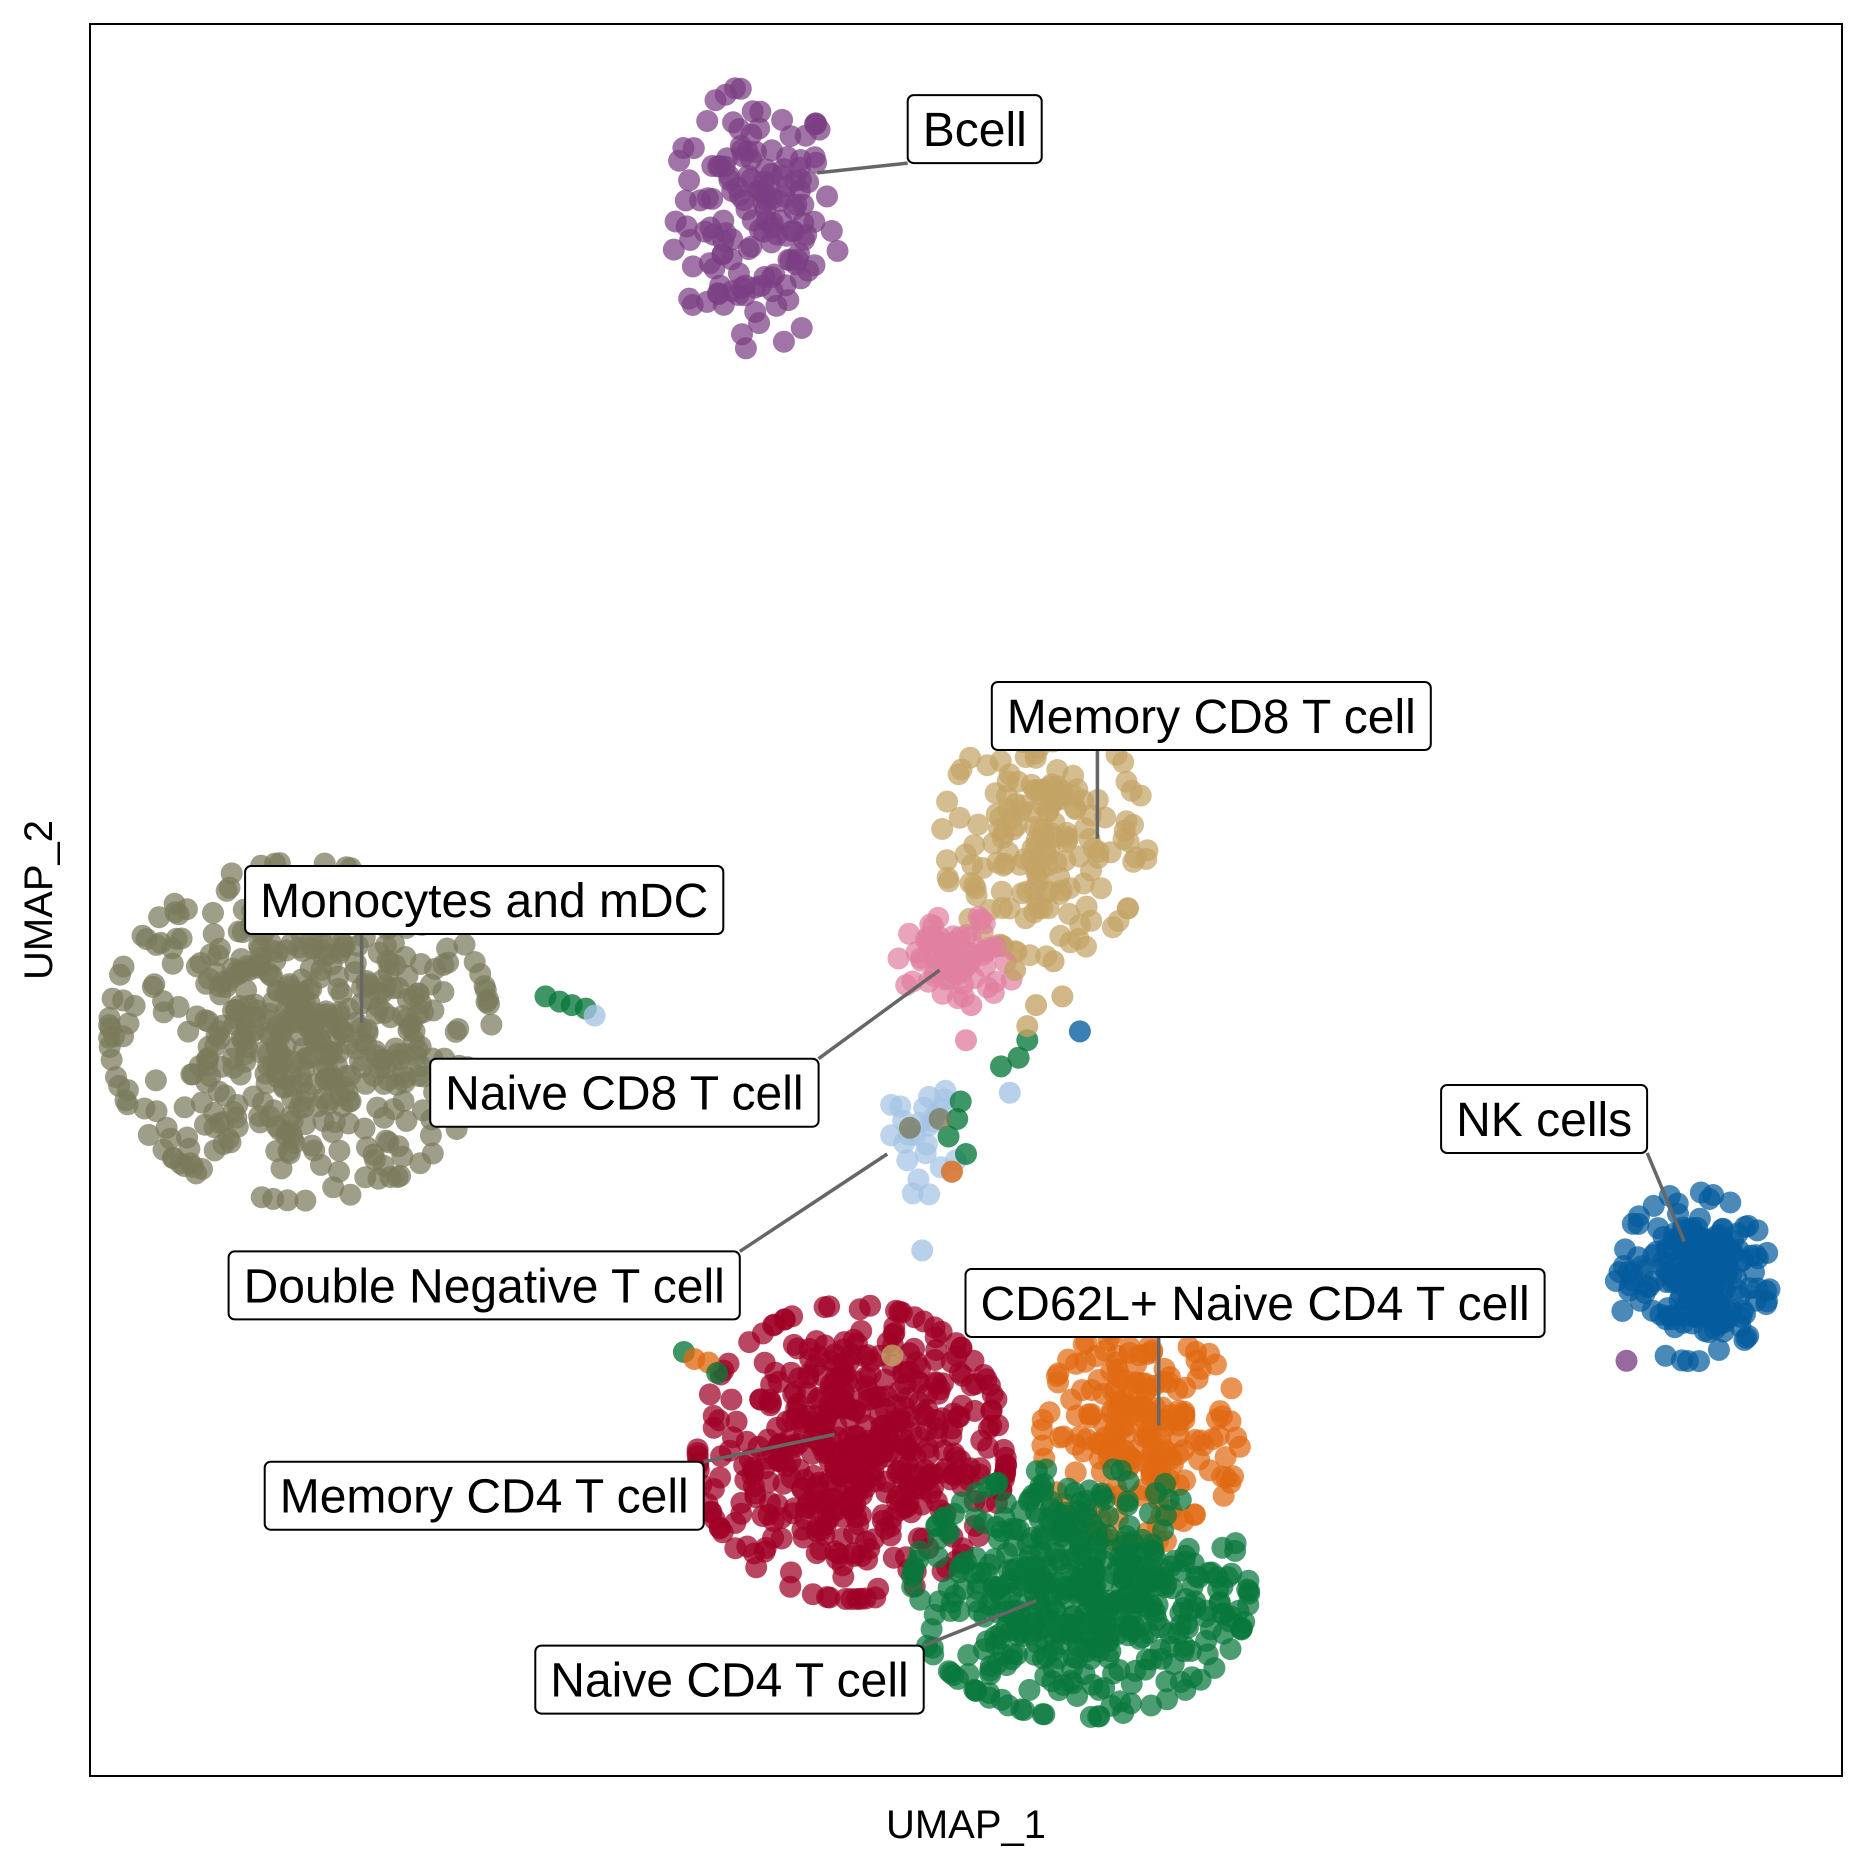 The height and width of the screenshot is (1860, 1860). What do you see at coordinates (685, 1048) in the screenshot?
I see `cluster-label-naive-cd8-t-cell: Naive CD8 T cell` at bounding box center [685, 1048].